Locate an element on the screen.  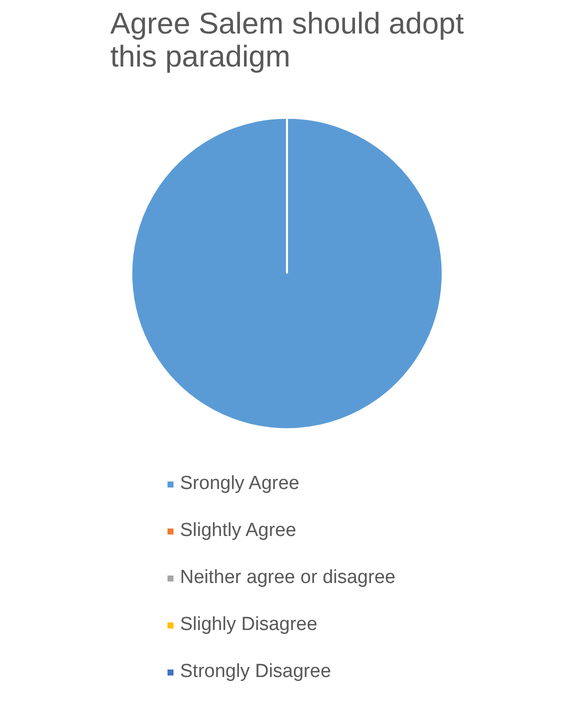
legend-label: Srongly Agree is located at coordinates (240, 484).